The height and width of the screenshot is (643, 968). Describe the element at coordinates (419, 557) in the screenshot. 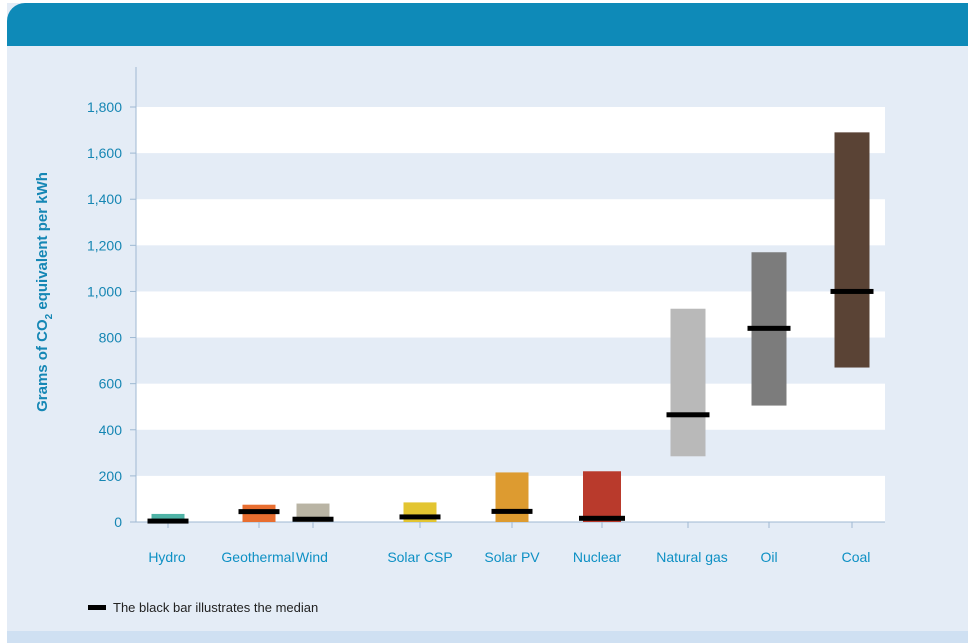

I see `category-label: Solar CSP` at that location.